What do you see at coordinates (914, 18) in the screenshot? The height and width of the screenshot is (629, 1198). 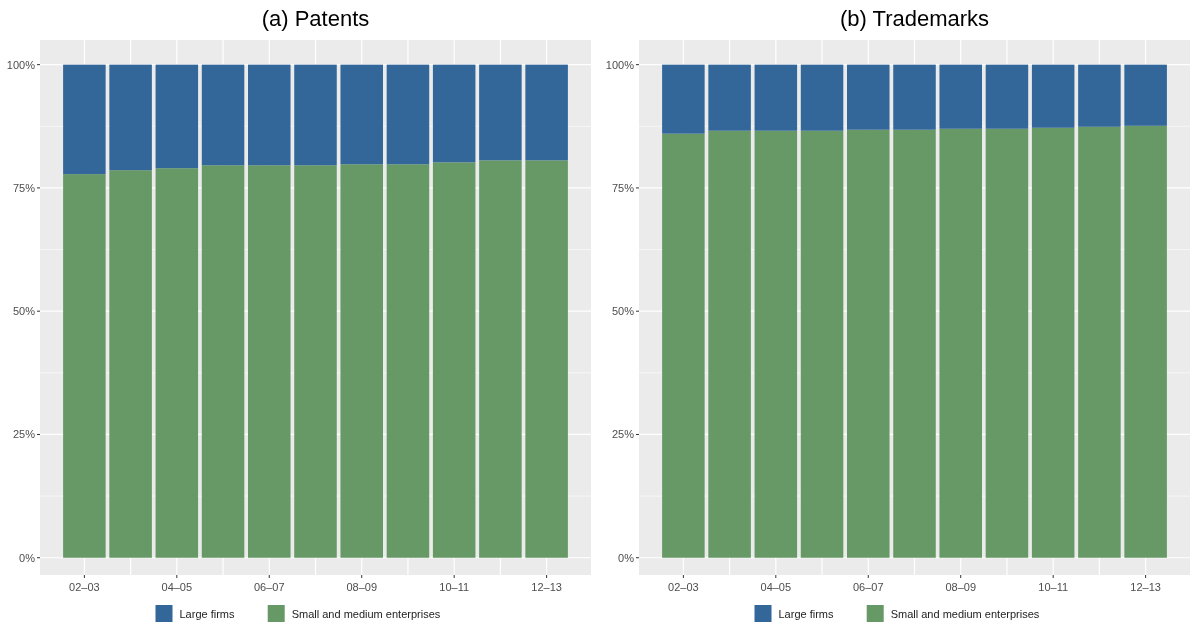 I see `chart-title: (b) Trademarks` at bounding box center [914, 18].